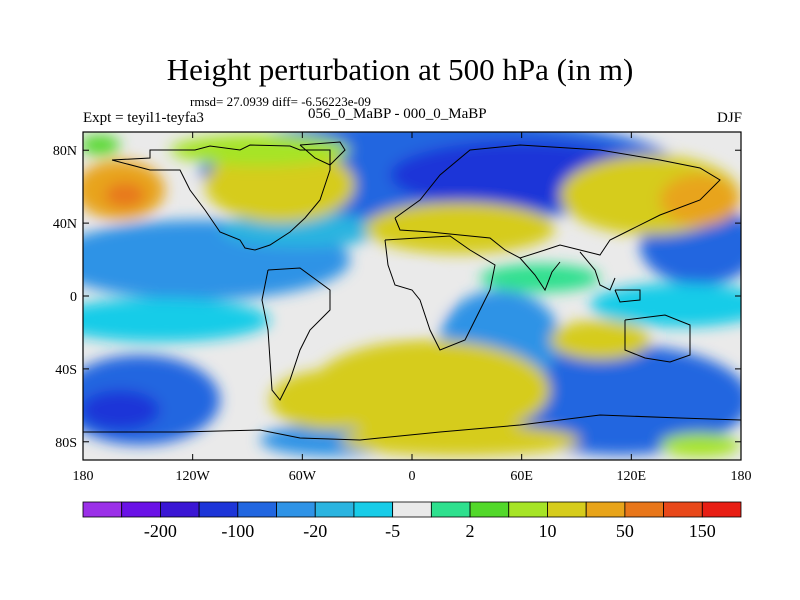 This screenshot has height=600, width=800. What do you see at coordinates (547, 531) in the screenshot?
I see `colorbar-label: 10` at bounding box center [547, 531].